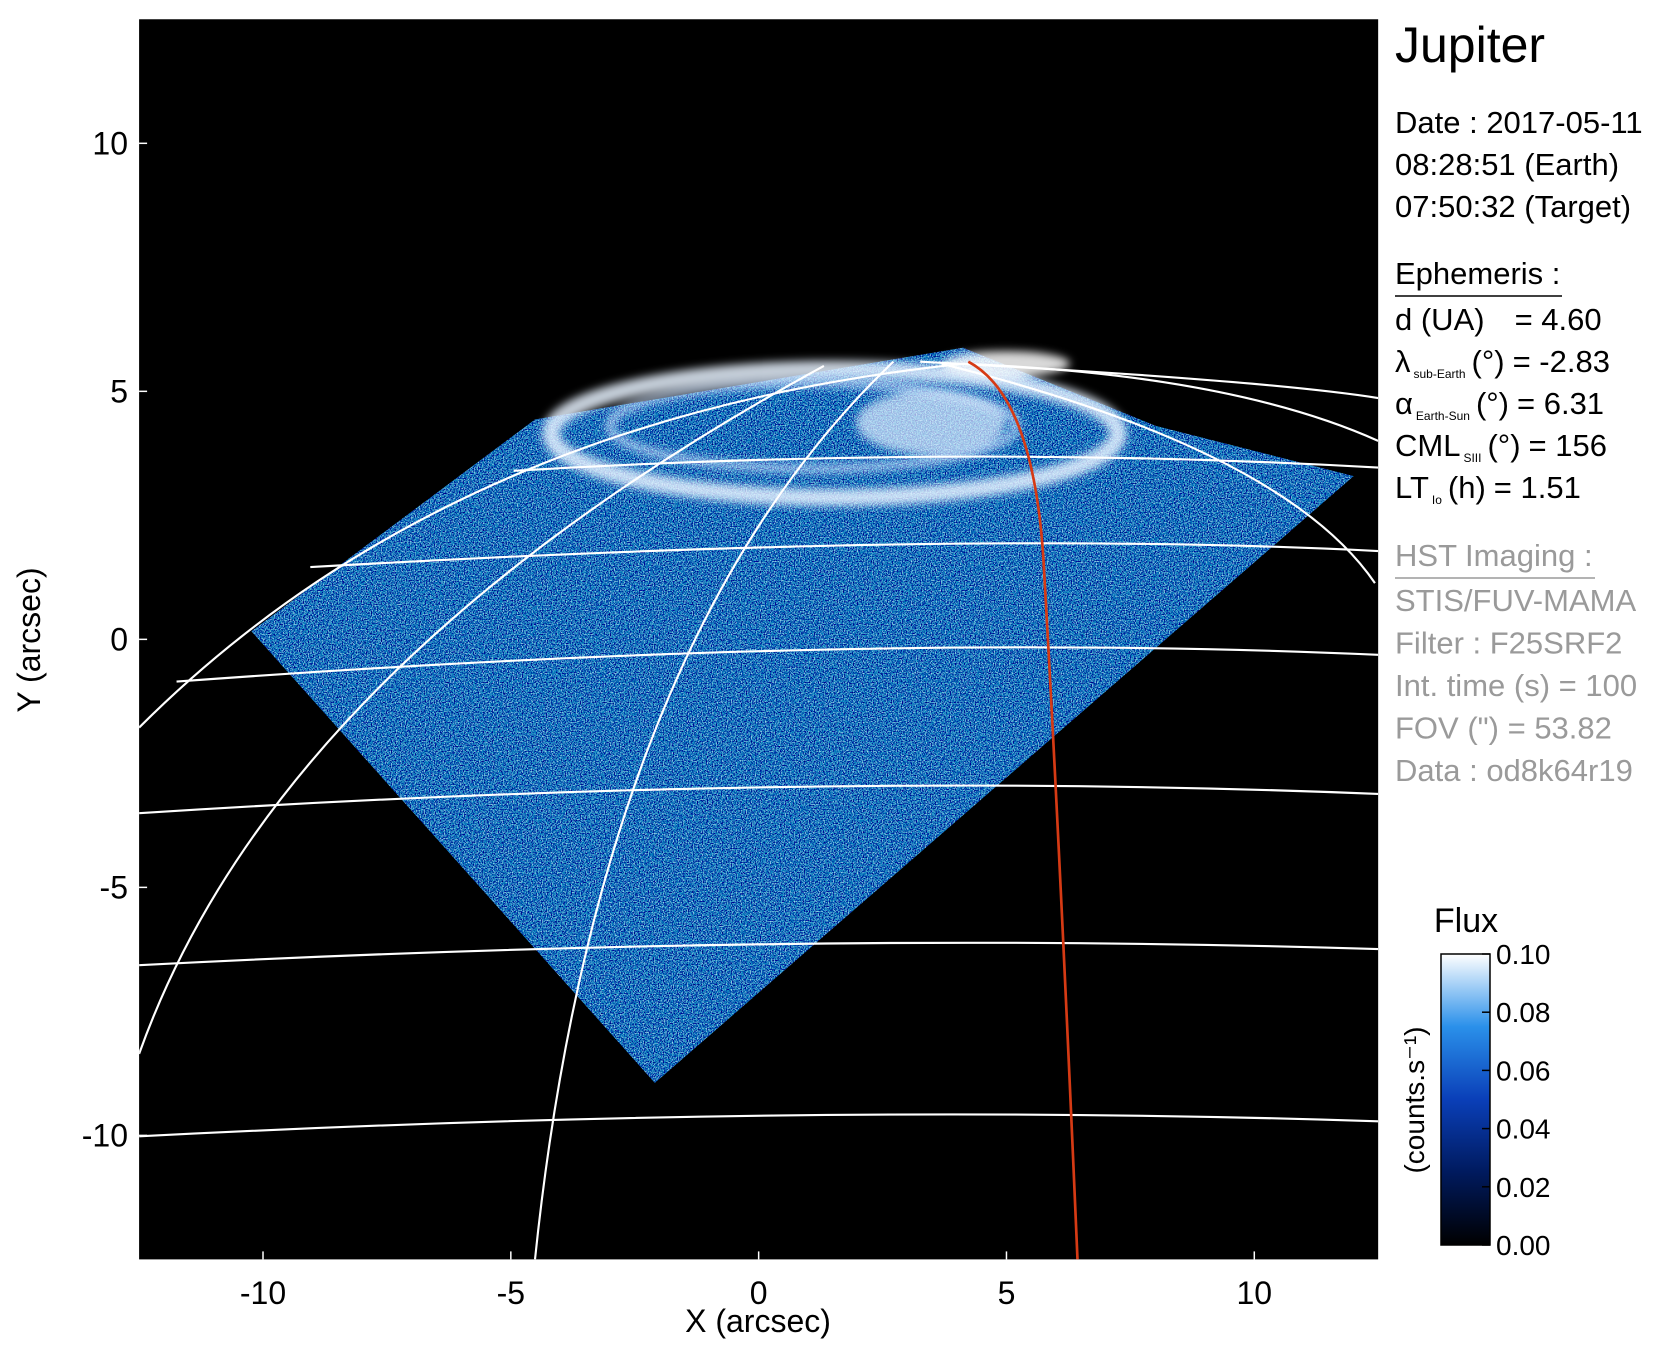 This screenshot has height=1367, width=1671. I want to click on colorbar-tick-label: 0.02, so click(1523, 1187).